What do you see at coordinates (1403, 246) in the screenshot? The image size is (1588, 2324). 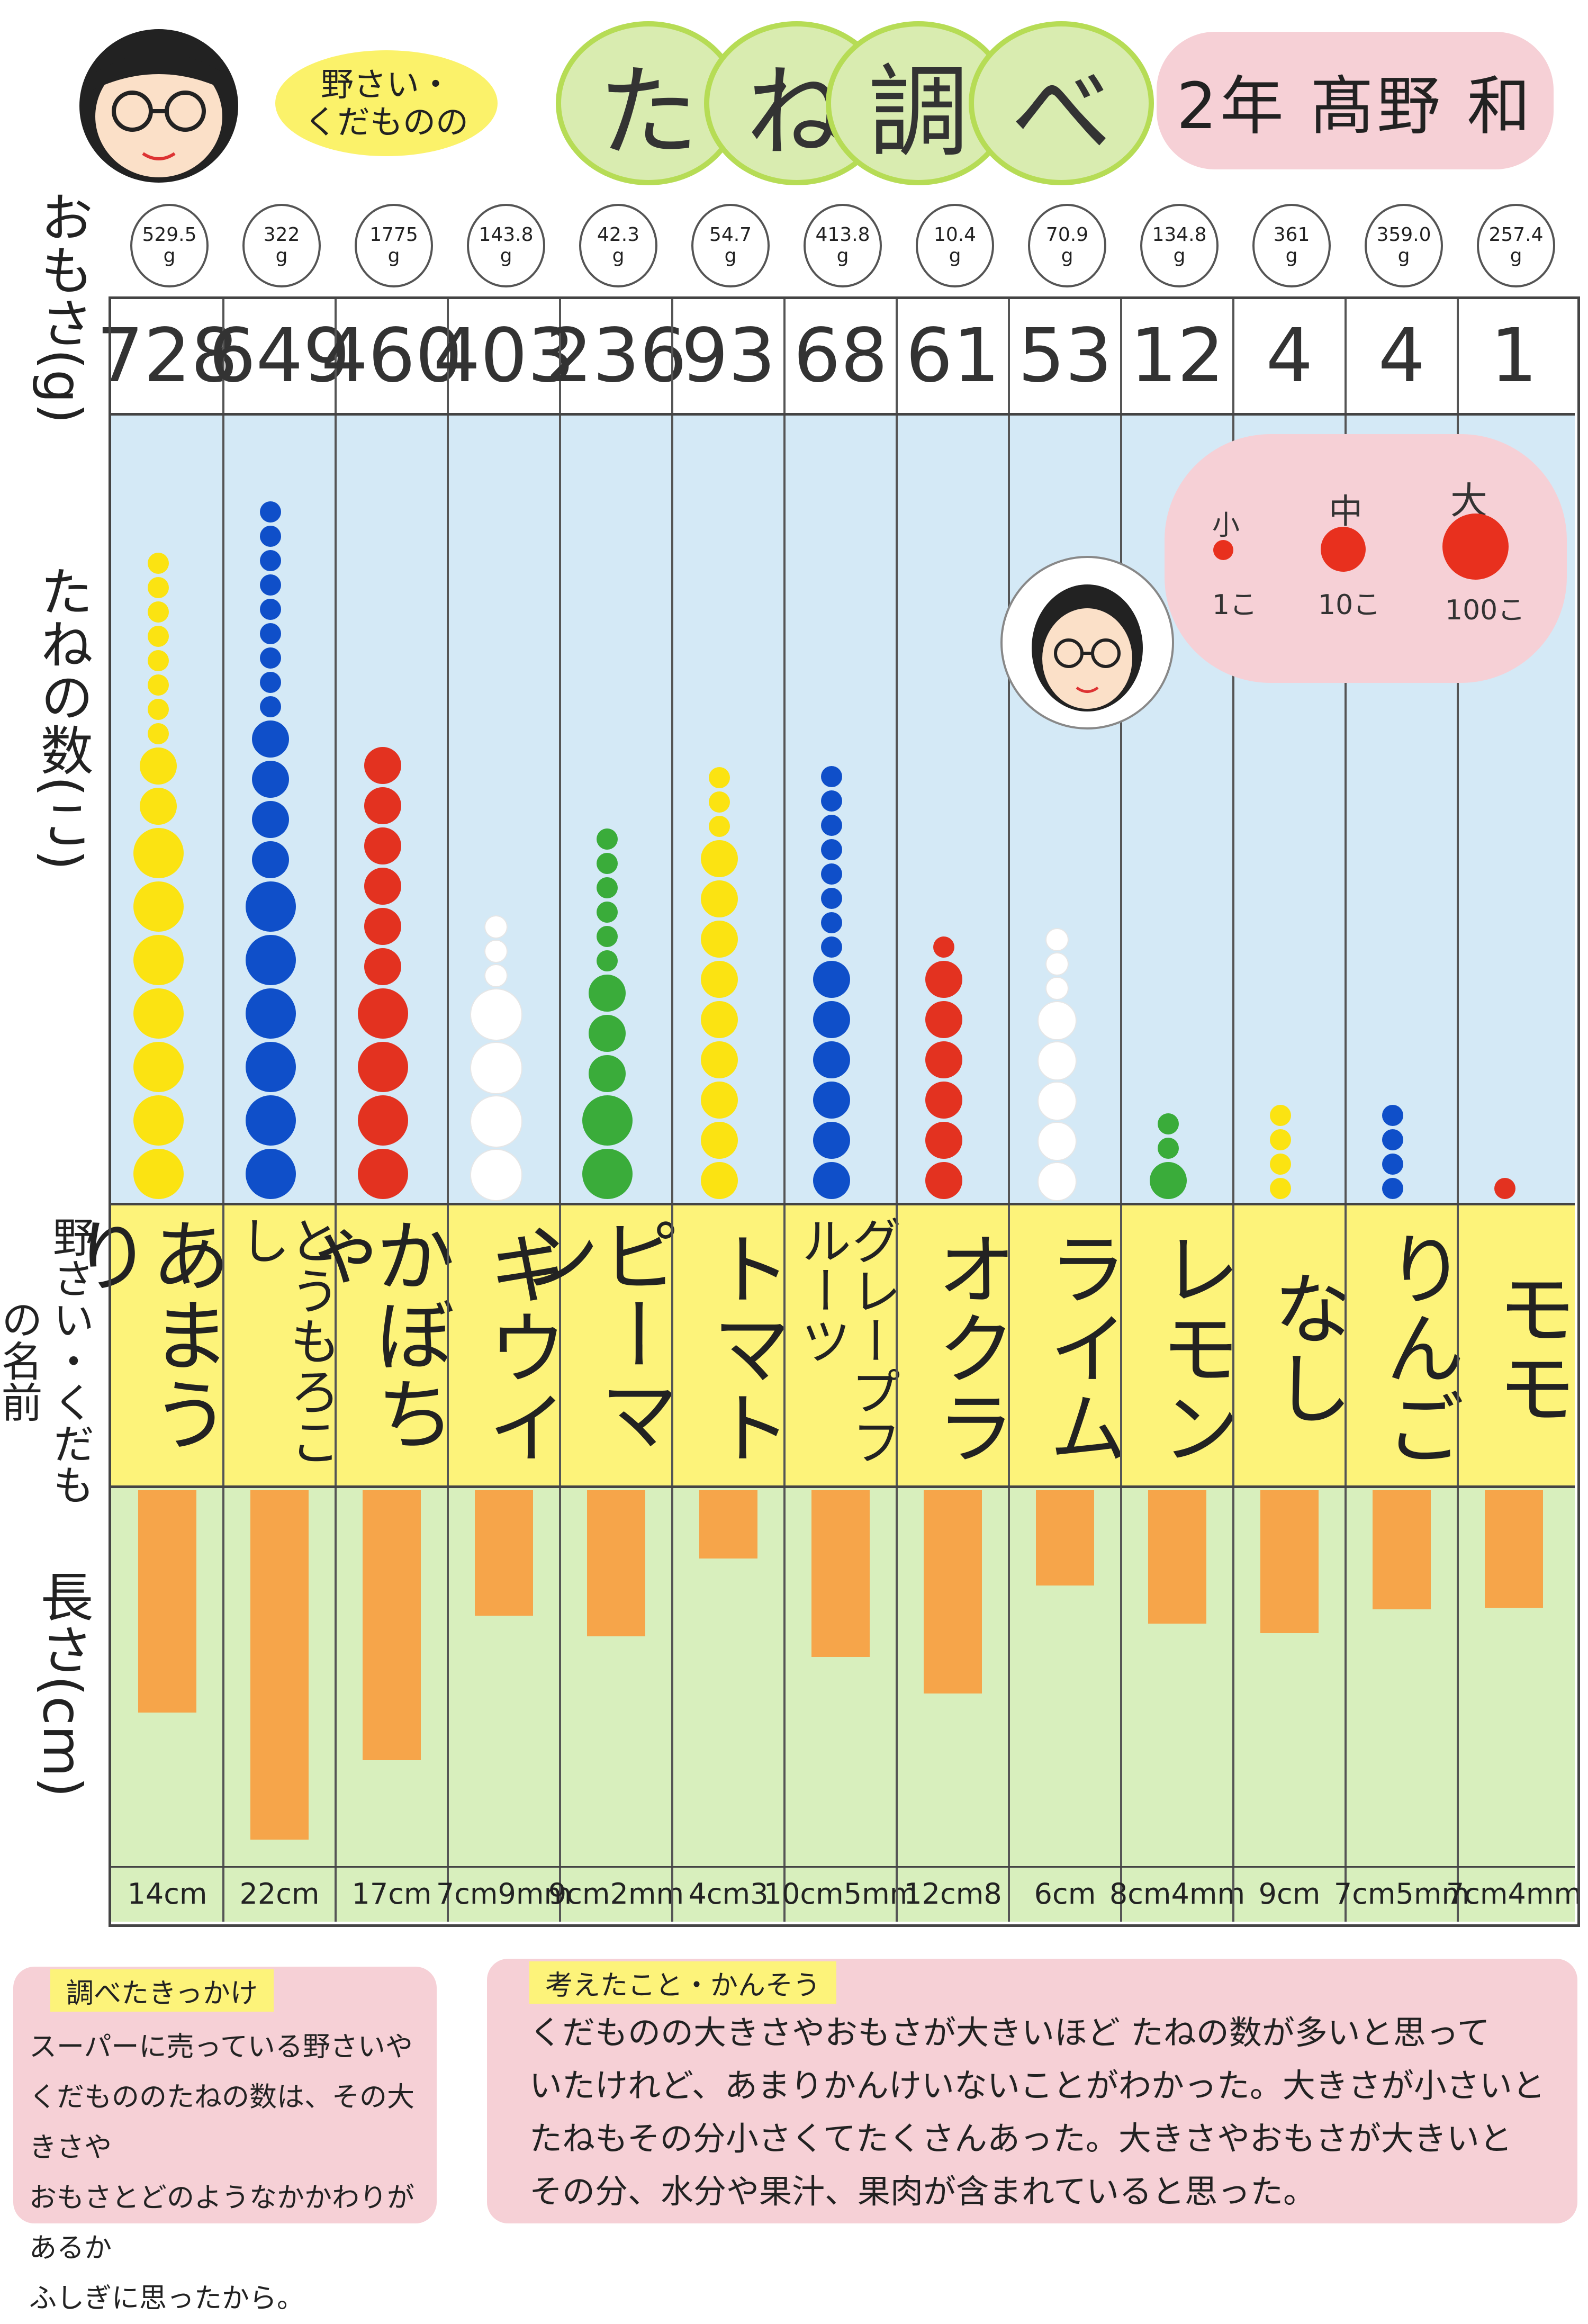 I see `weight-label: 359.0 g` at bounding box center [1403, 246].